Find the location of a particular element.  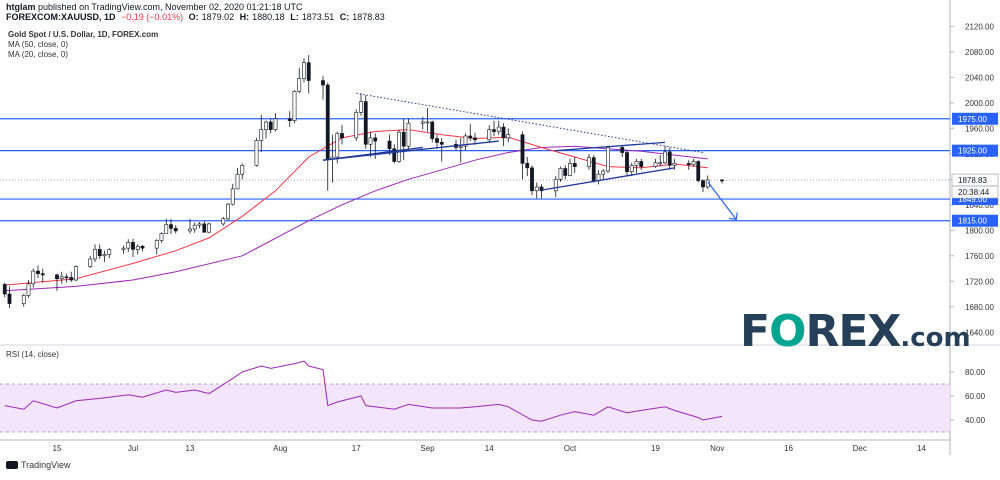

time-tick-label: Sep is located at coordinates (427, 448).